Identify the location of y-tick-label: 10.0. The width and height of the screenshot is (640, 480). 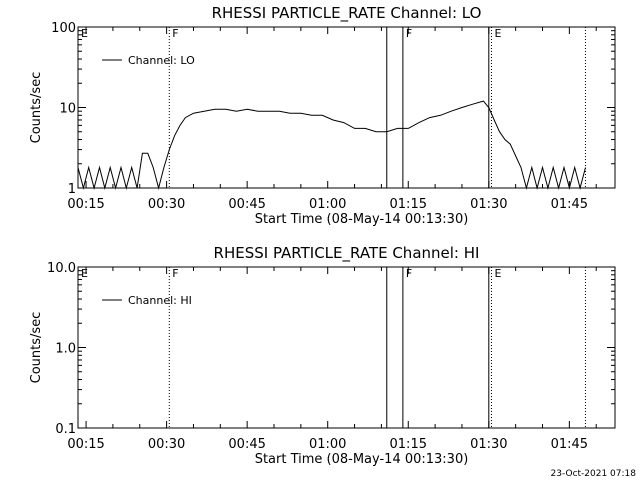
(61, 268).